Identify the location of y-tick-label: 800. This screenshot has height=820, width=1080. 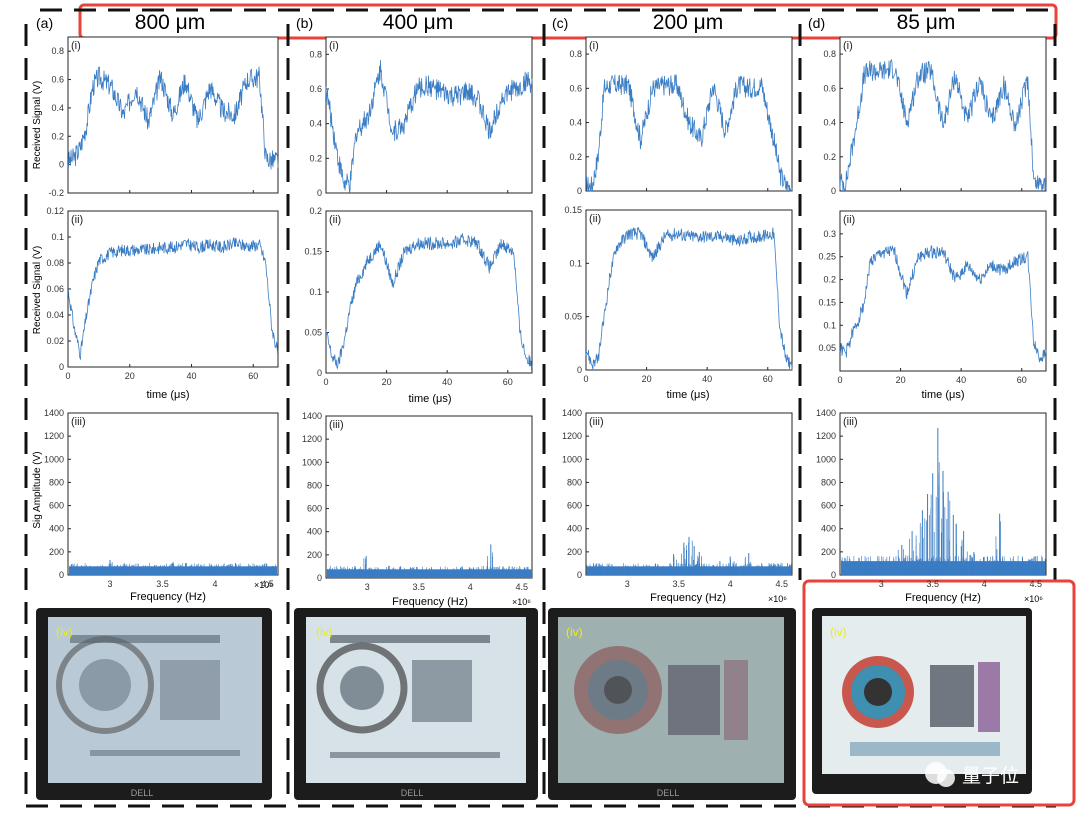
(314, 485).